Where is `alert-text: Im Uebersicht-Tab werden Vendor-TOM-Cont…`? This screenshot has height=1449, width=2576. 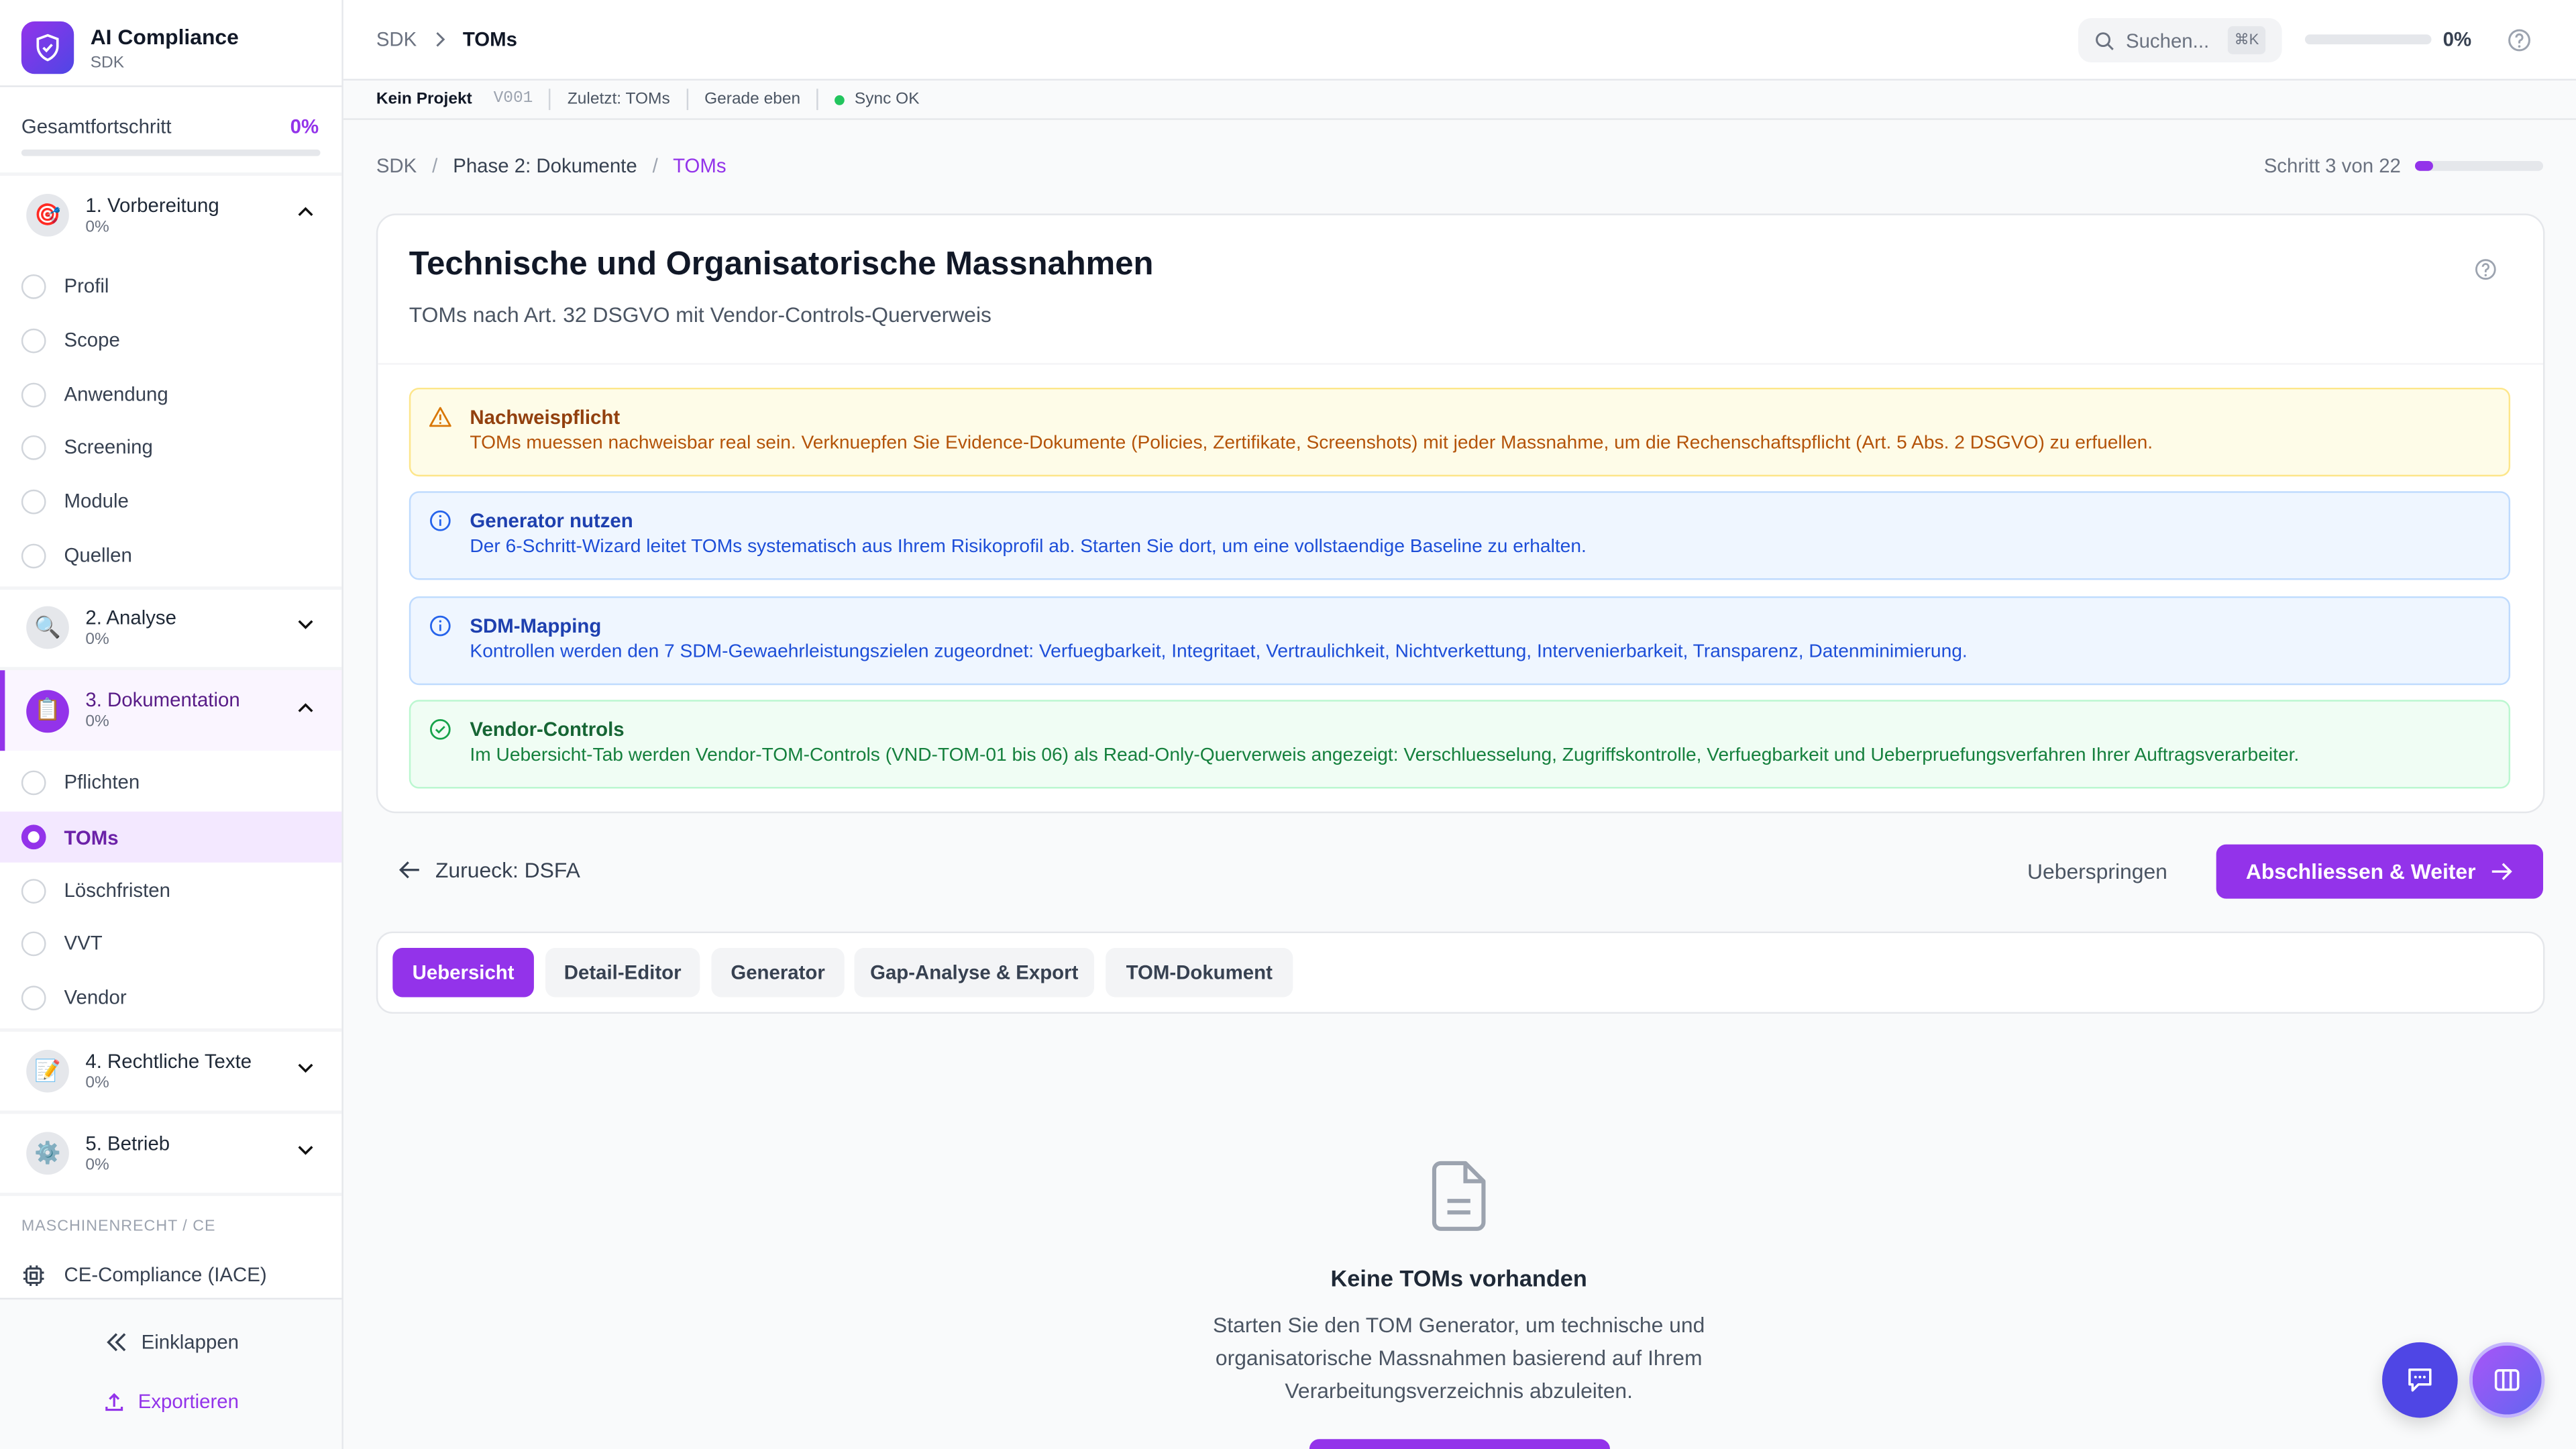
alert-text: Im Uebersicht-Tab werden Vendor-TOM-Cont… is located at coordinates (1385, 755).